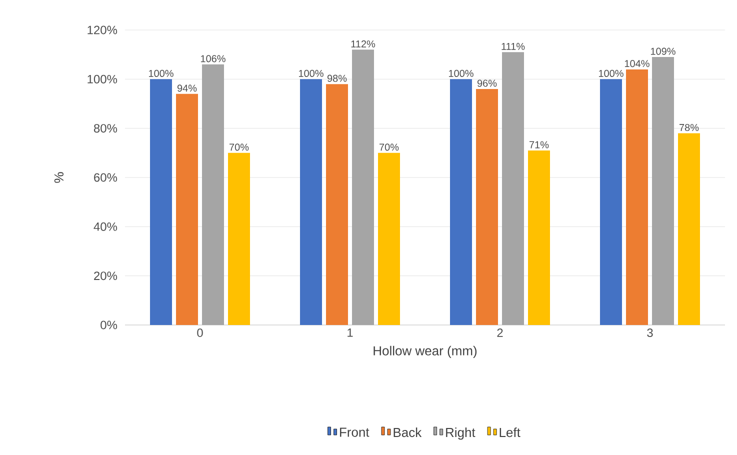  I want to click on y-tick-label: 80%, so click(106, 128).